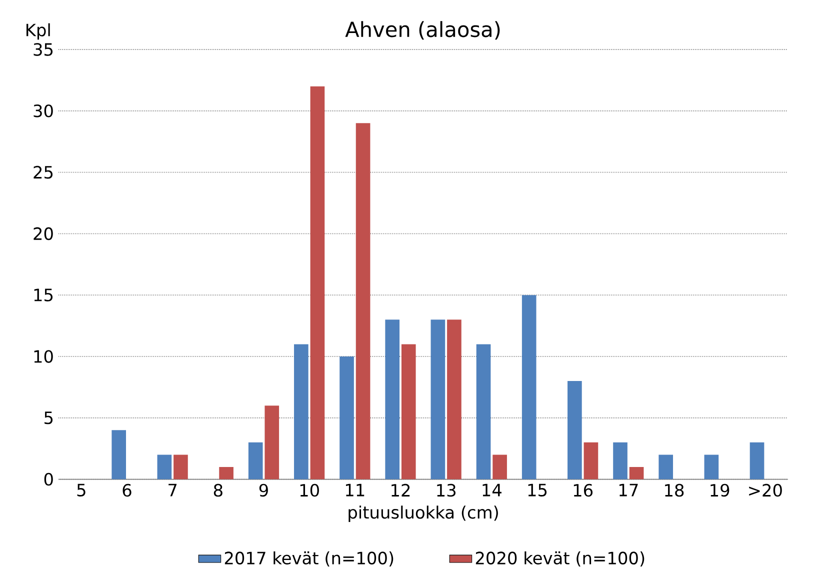 The height and width of the screenshot is (574, 814). I want to click on x-tick-label: 12, so click(401, 490).